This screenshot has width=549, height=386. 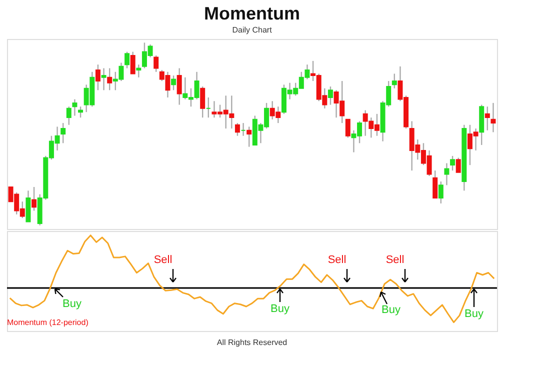 I want to click on chart-title: Momentum, so click(x=252, y=14).